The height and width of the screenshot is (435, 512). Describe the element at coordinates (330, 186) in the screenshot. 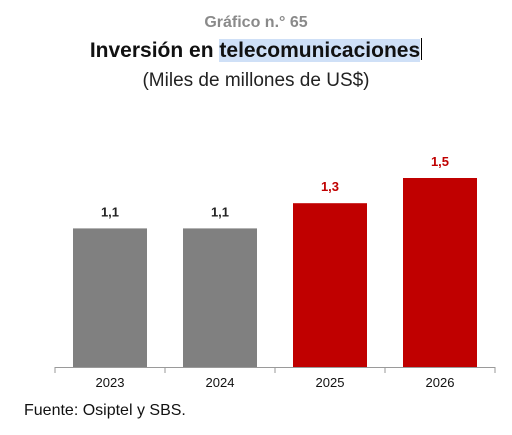

I see `data-label-2025: 1,3` at that location.